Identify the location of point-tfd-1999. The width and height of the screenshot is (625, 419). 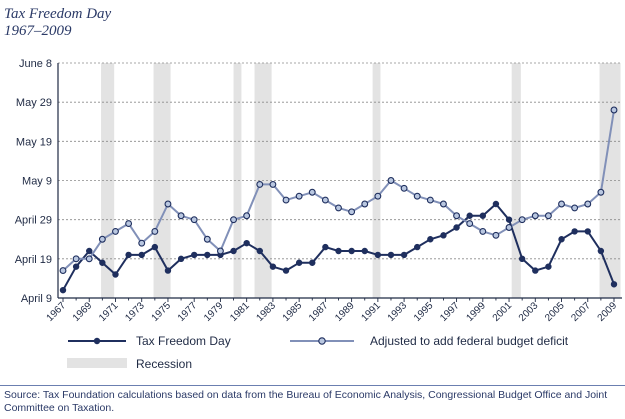
(483, 215).